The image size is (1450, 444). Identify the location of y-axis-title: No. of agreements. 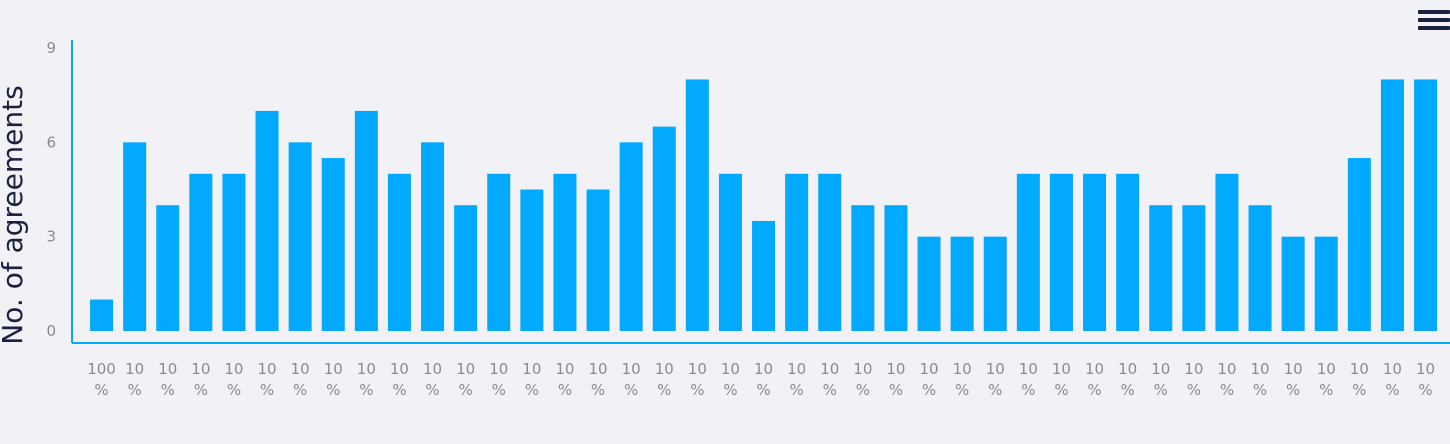
(14, 214).